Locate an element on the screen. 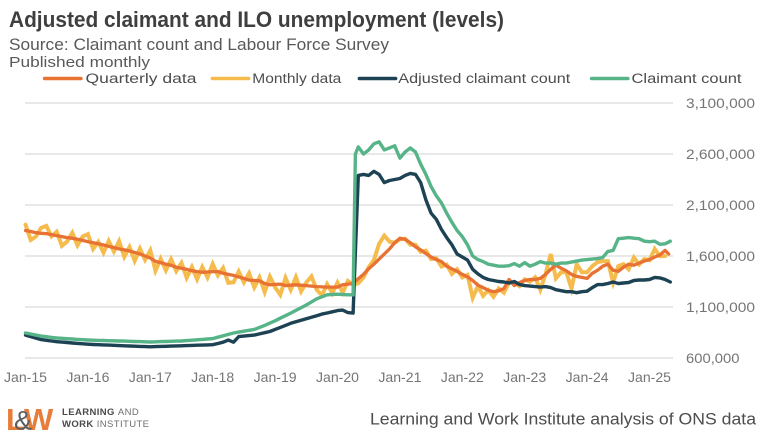 The image size is (768, 444). svg-text: Jan-22 is located at coordinates (462, 377).